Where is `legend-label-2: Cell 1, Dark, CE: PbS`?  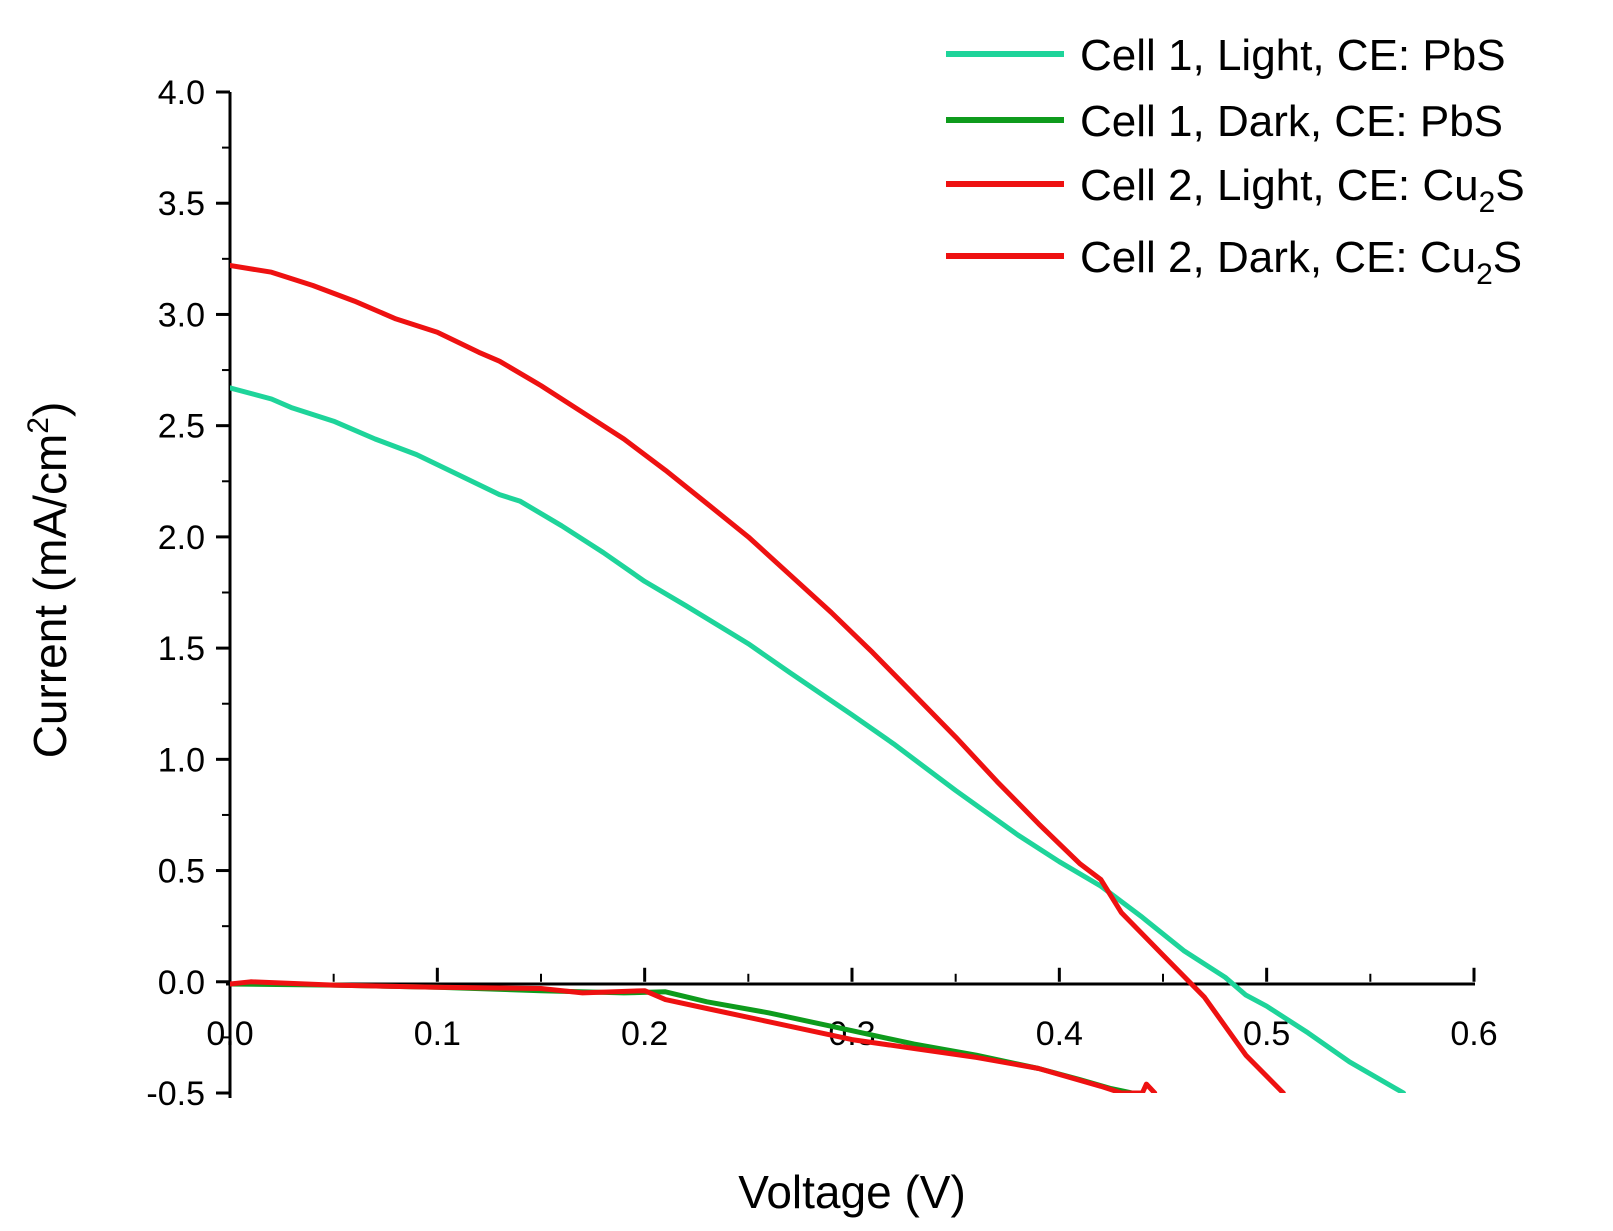
legend-label-2: Cell 1, Dark, CE: PbS is located at coordinates (1291, 121).